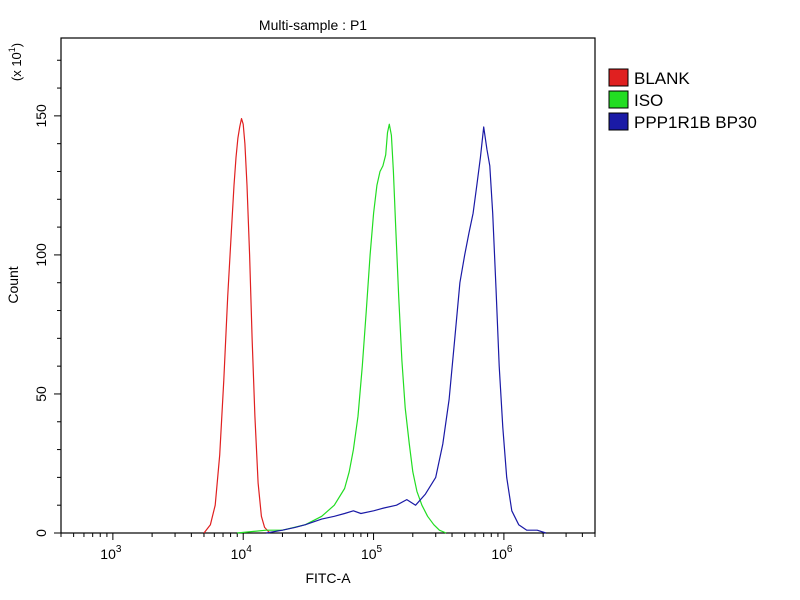 Image resolution: width=800 pixels, height=600 pixels. Describe the element at coordinates (41, 255) in the screenshot. I see `y-tick-label: 100` at that location.